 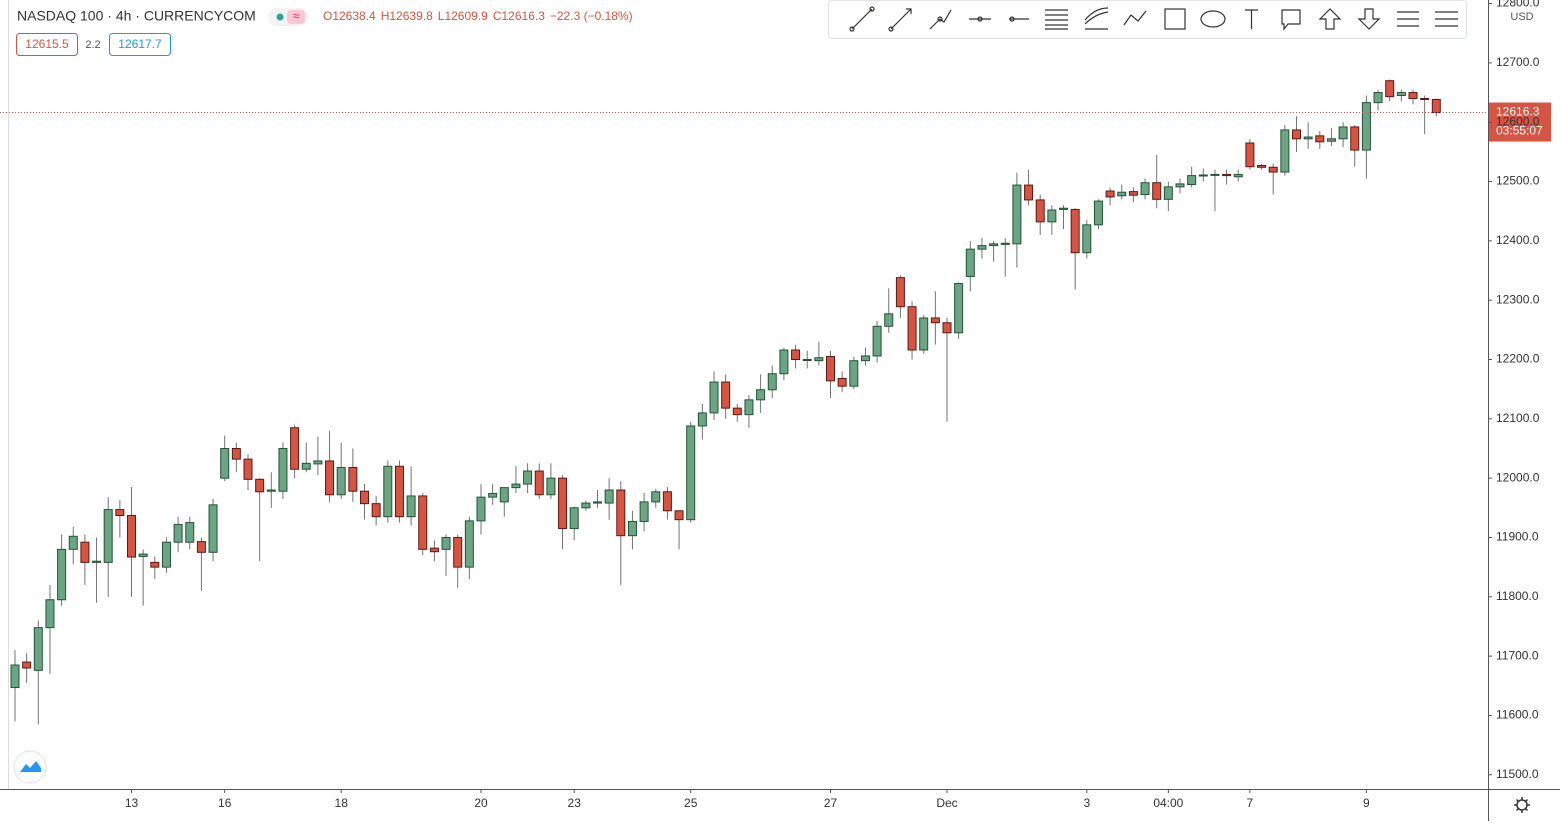 What do you see at coordinates (1518, 112) in the screenshot?
I see `price-tag-value: 12616.3` at bounding box center [1518, 112].